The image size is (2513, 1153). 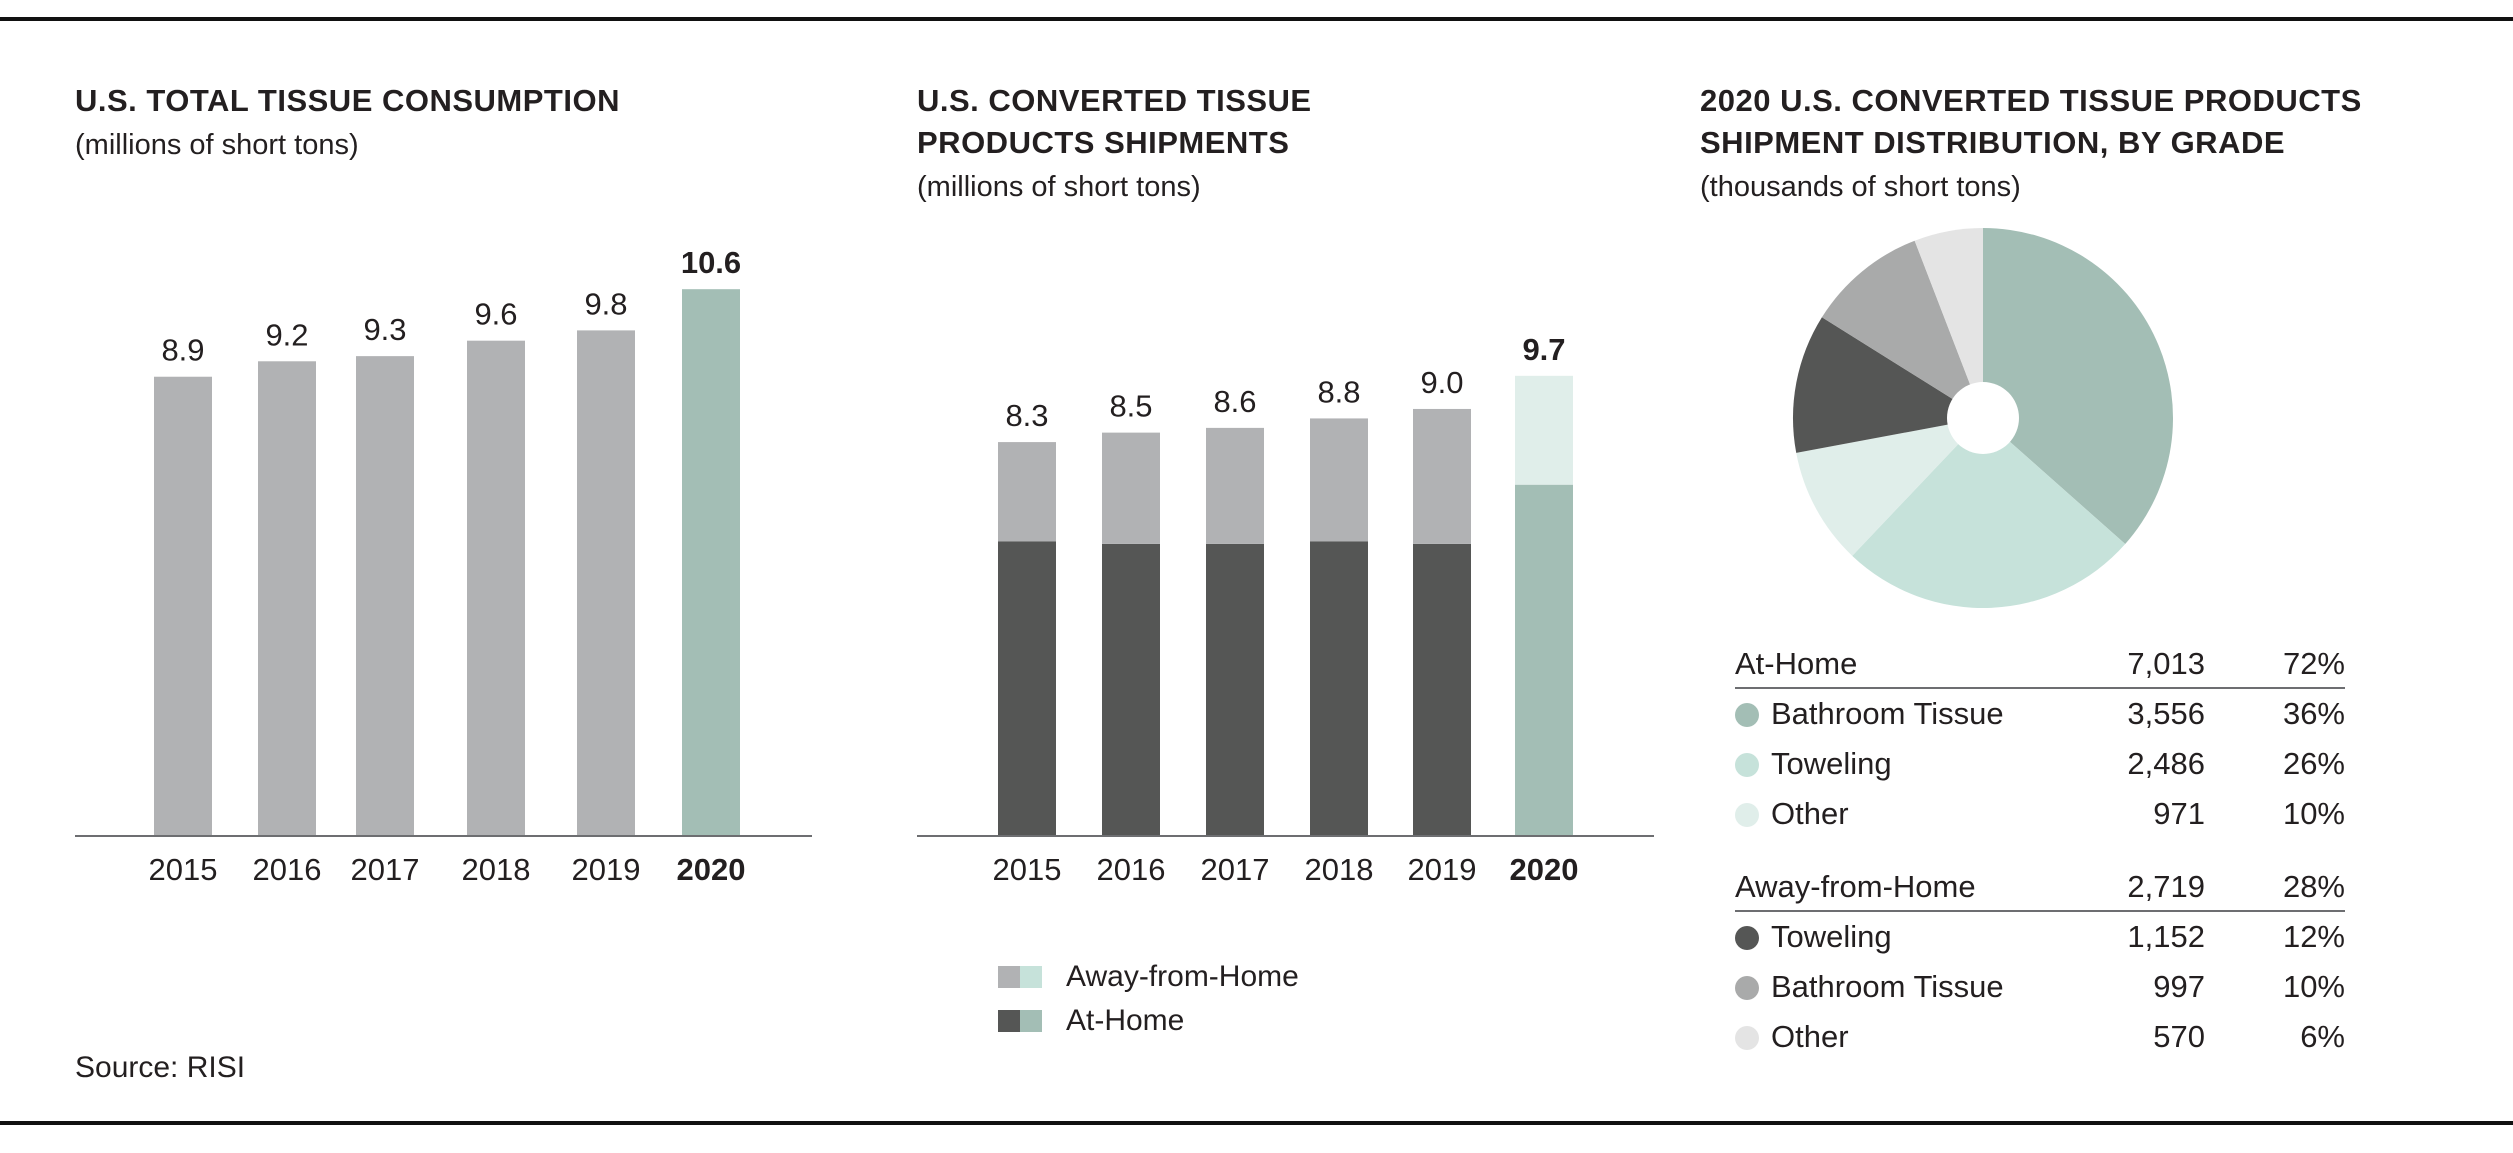 I want to click on item-row: Toweling 2,486 26%, so click(x=2040, y=764).